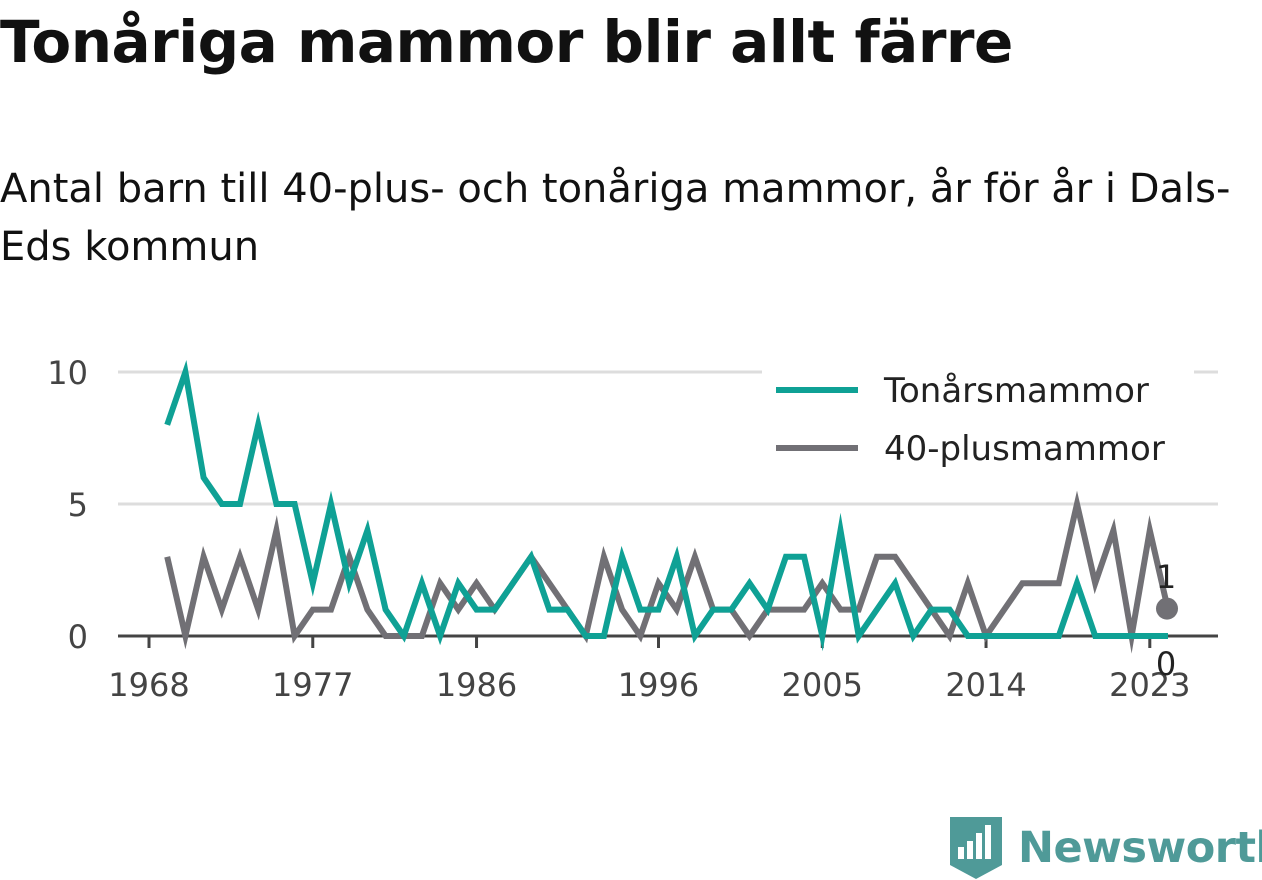 The image size is (1262, 880). Describe the element at coordinates (506, 42) in the screenshot. I see `chart-title: Tonåriga mammor blir allt färre` at that location.